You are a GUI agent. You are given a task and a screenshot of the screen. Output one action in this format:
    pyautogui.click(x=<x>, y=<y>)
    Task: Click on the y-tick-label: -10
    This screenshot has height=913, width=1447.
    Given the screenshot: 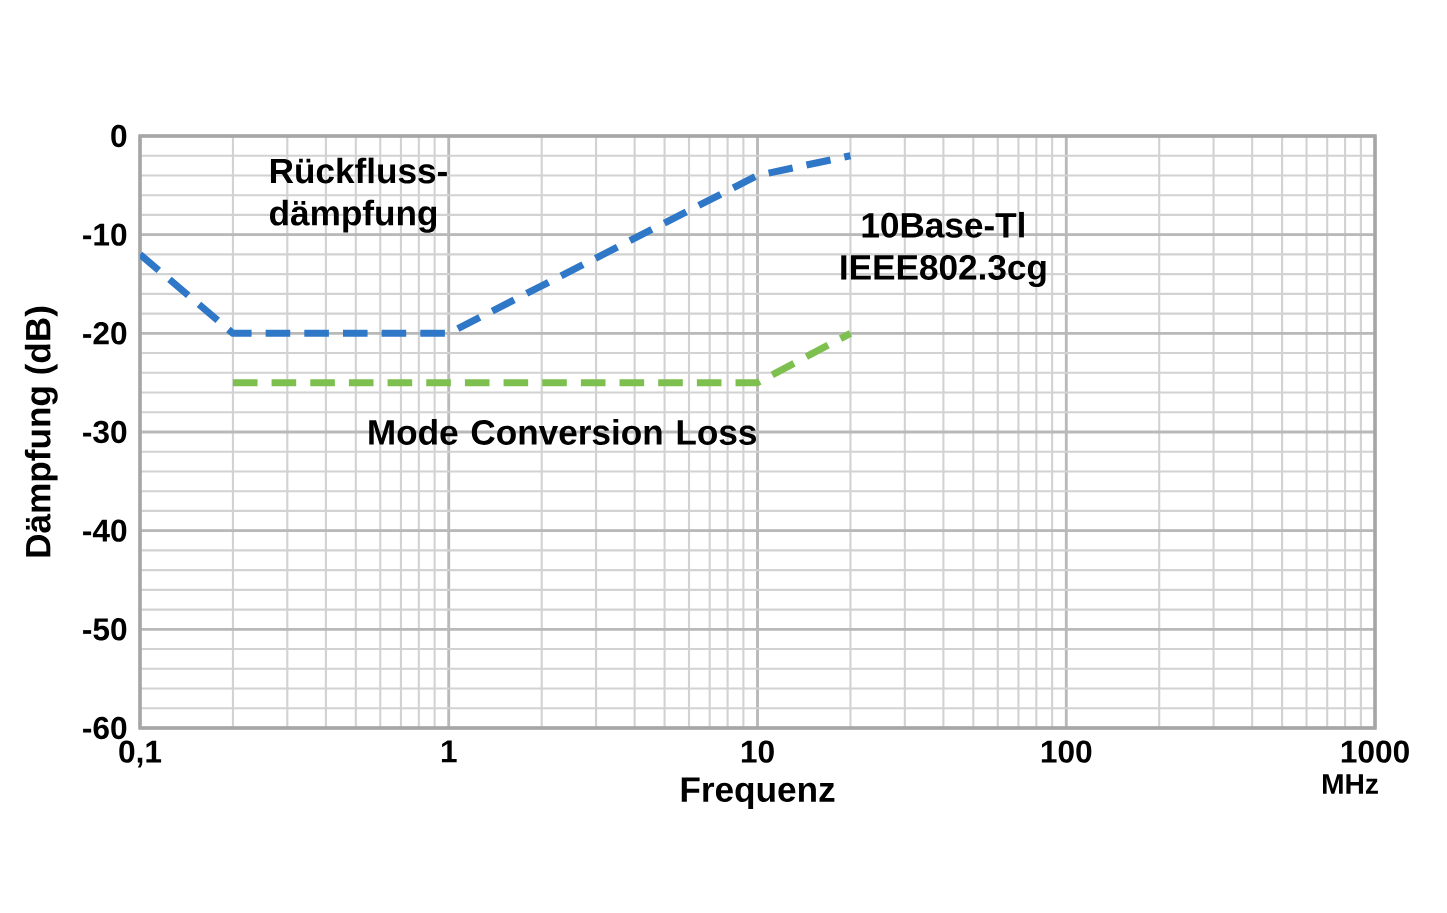 What is the action you would take?
    pyautogui.click(x=105, y=234)
    